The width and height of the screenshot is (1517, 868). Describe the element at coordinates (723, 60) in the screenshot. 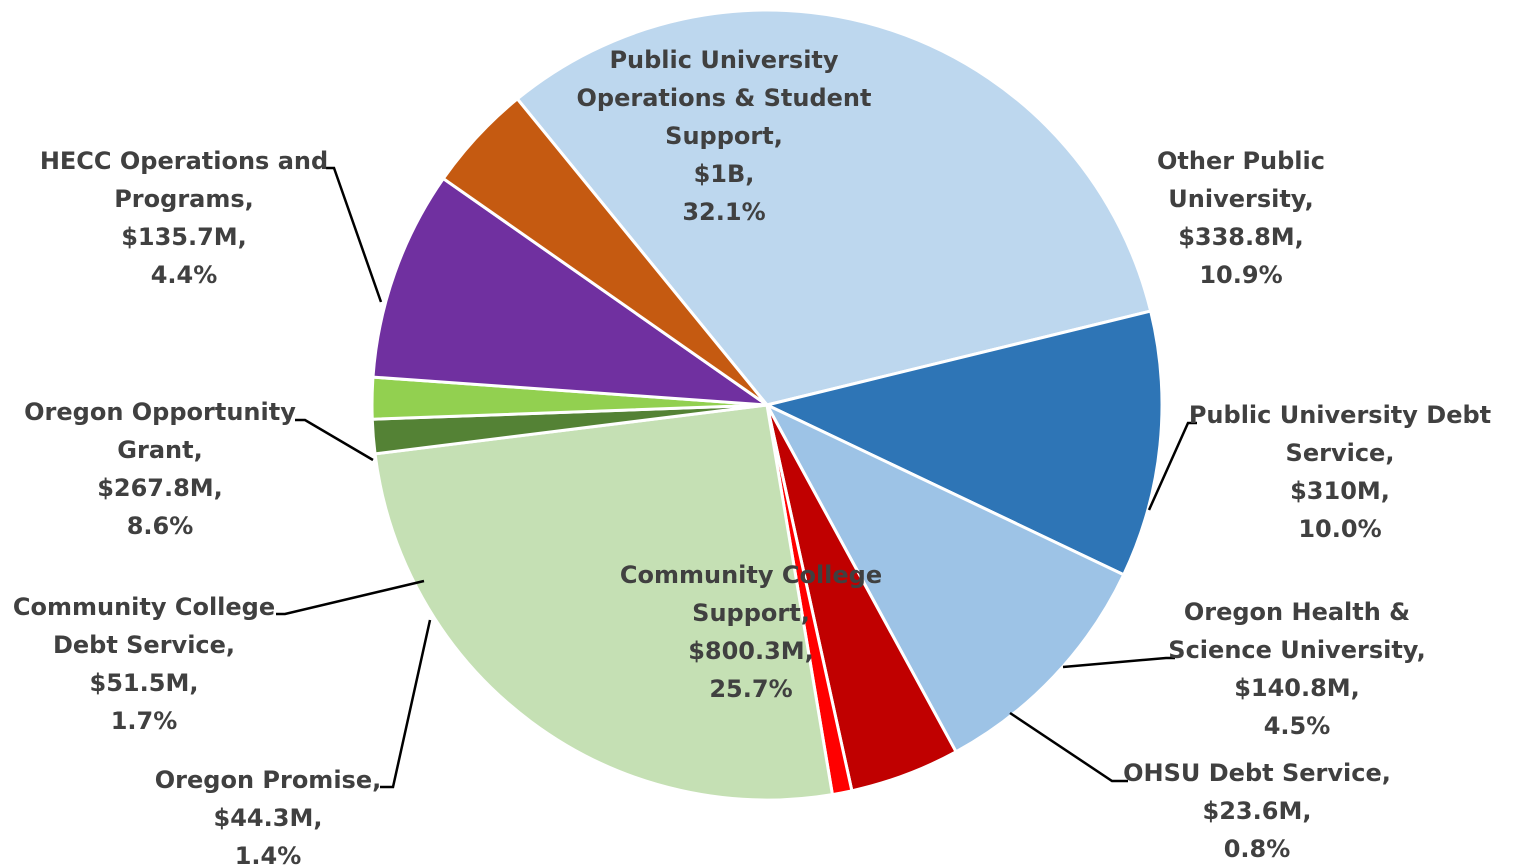

I see `slice-label-line: Public University` at that location.